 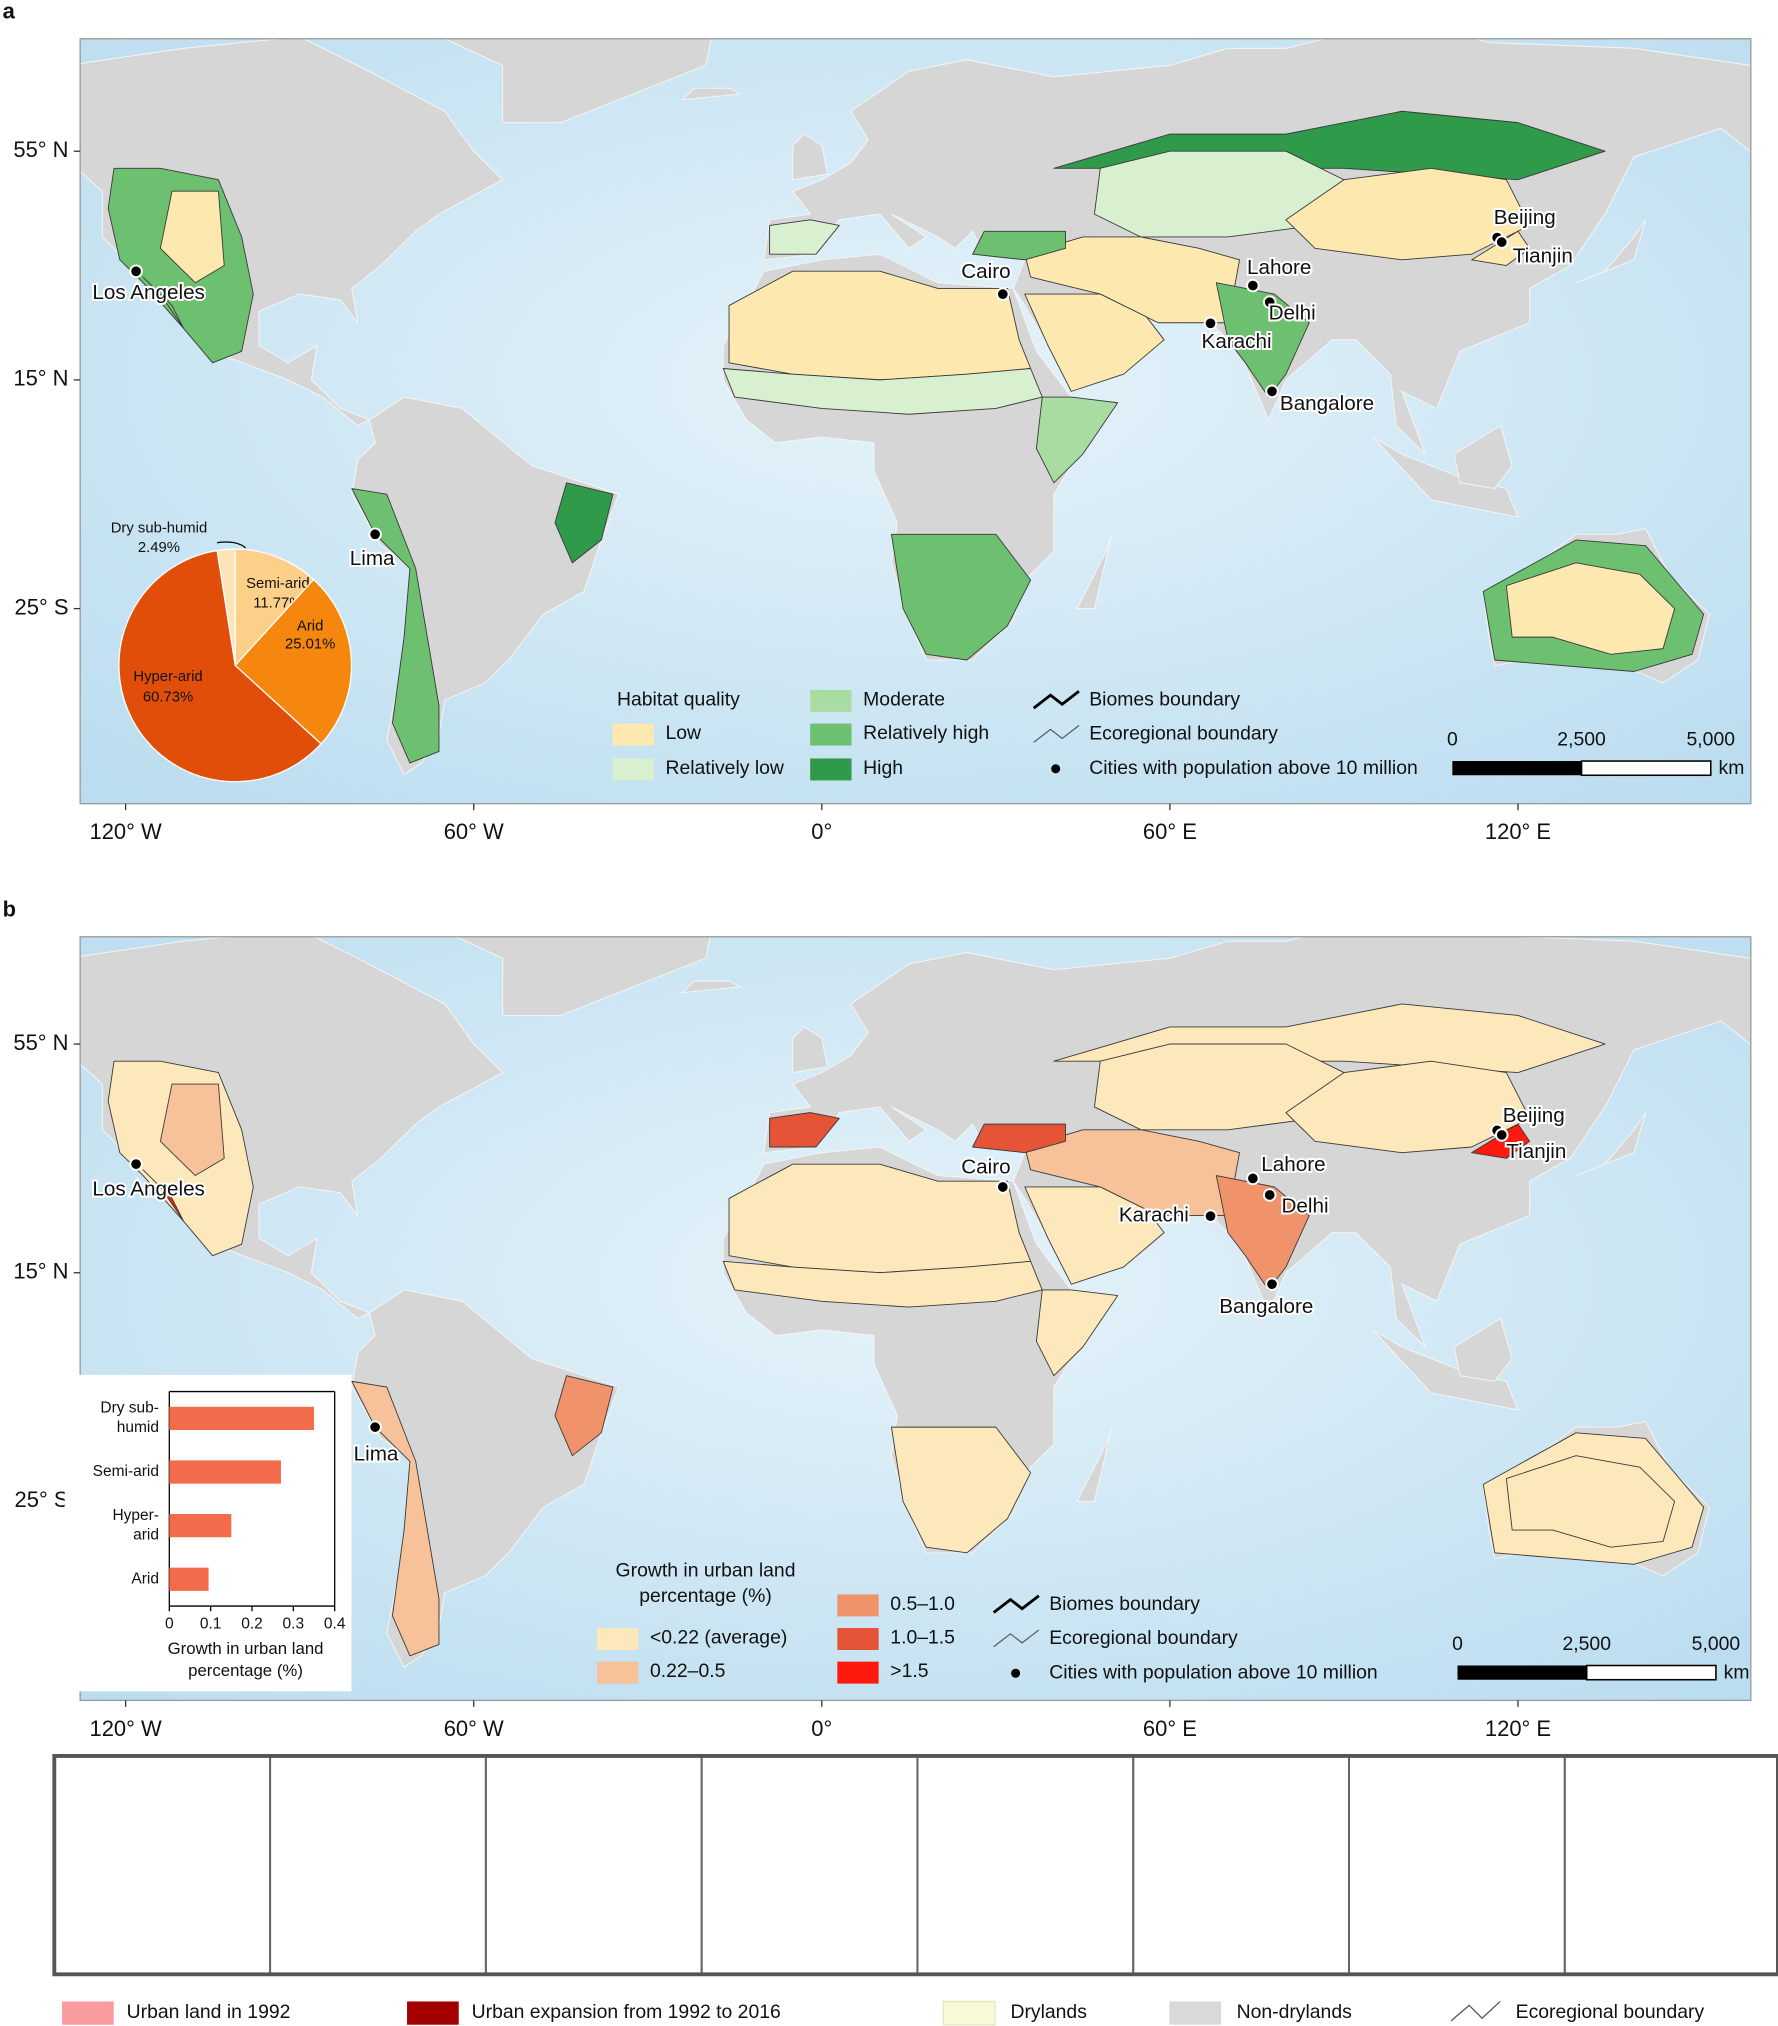 What do you see at coordinates (376, 1453) in the screenshot?
I see `city-label: Lima` at bounding box center [376, 1453].